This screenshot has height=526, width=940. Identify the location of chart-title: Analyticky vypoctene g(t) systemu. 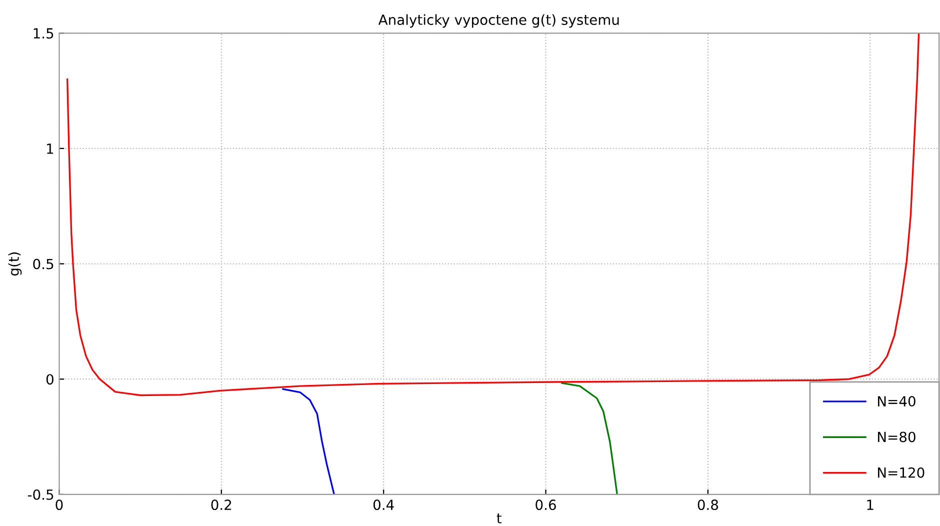
(498, 21).